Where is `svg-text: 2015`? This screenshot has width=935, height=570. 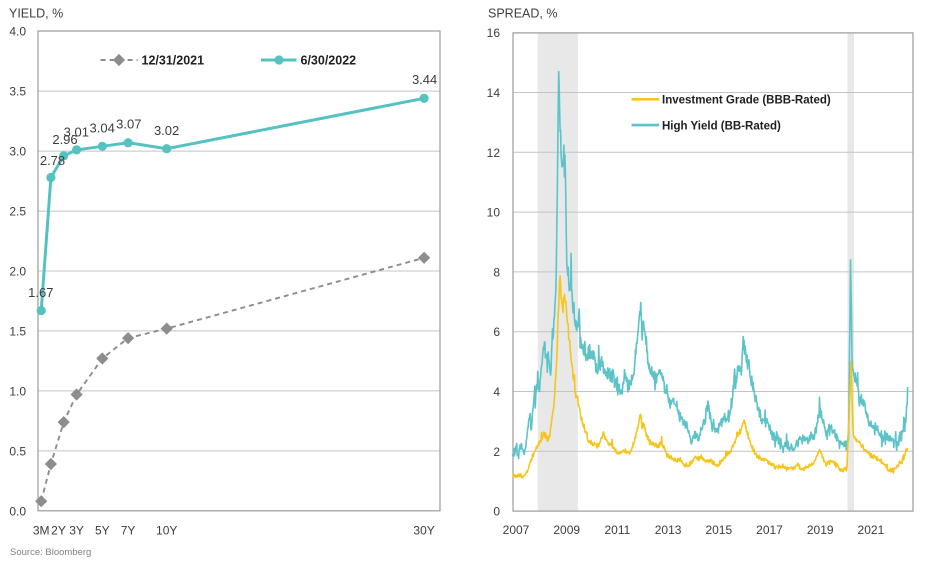
svg-text: 2015 is located at coordinates (718, 530).